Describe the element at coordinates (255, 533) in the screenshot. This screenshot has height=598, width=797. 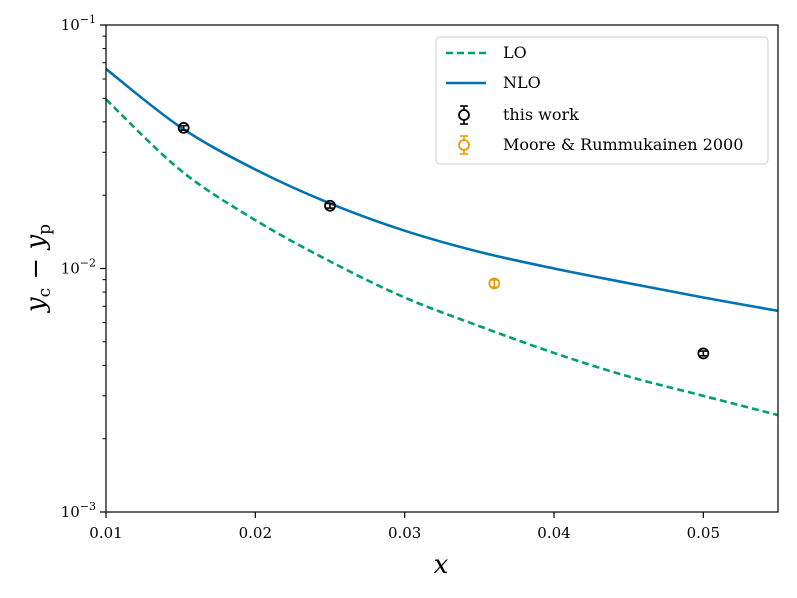
I see `x-tick-label-1: 0.02` at that location.